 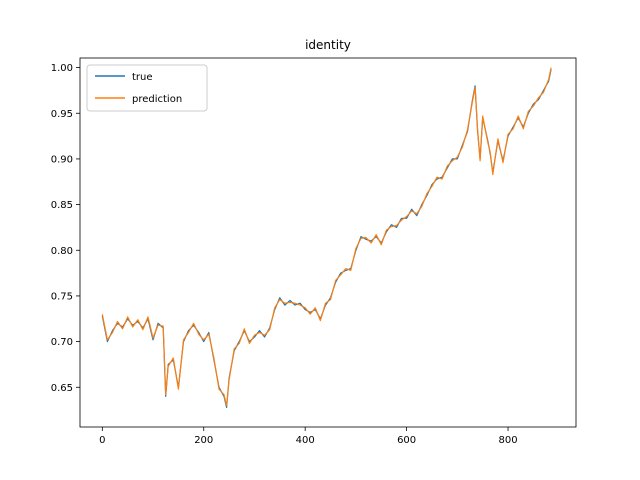 I want to click on legend-label-true: true, so click(x=142, y=77).